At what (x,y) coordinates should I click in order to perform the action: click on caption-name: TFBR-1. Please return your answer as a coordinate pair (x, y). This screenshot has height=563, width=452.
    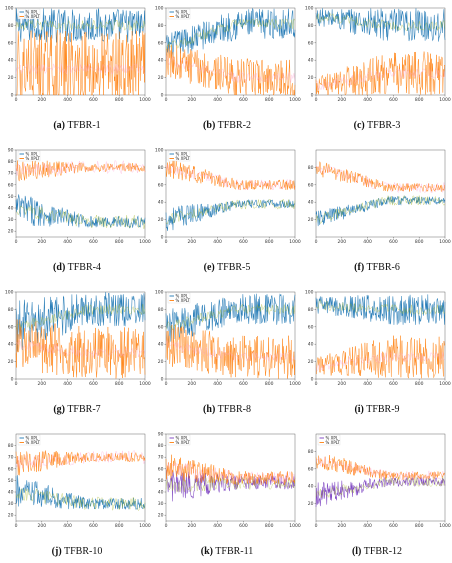
    Looking at the image, I should click on (83, 125).